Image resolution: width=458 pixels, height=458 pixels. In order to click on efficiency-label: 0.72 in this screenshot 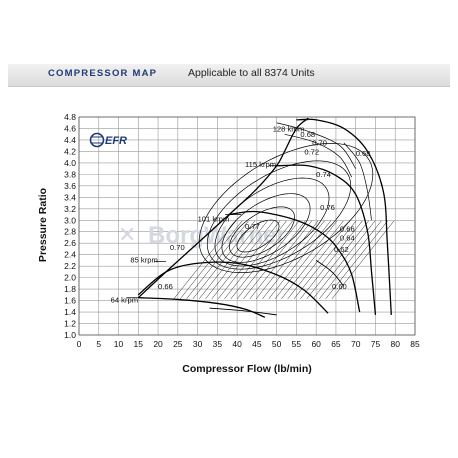, I will do `click(311, 151)`.